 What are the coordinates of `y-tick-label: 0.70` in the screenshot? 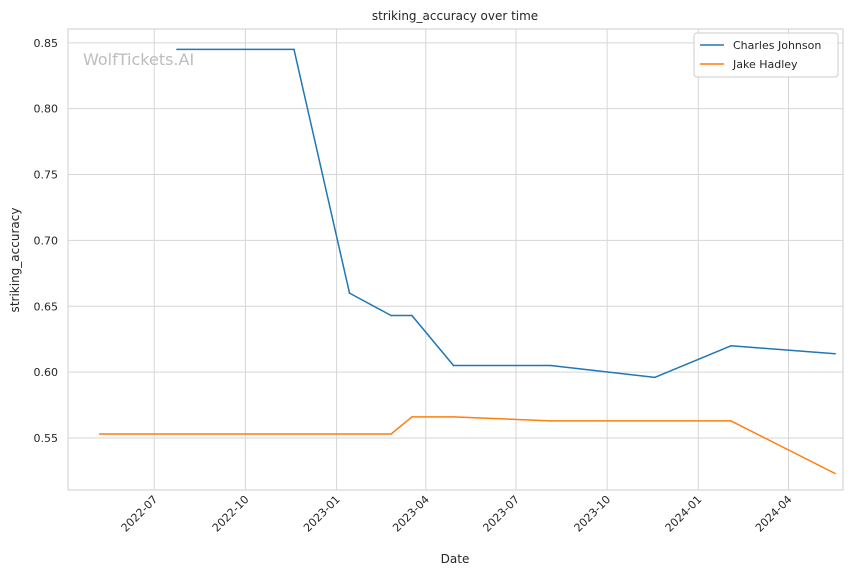 It's located at (46, 240).